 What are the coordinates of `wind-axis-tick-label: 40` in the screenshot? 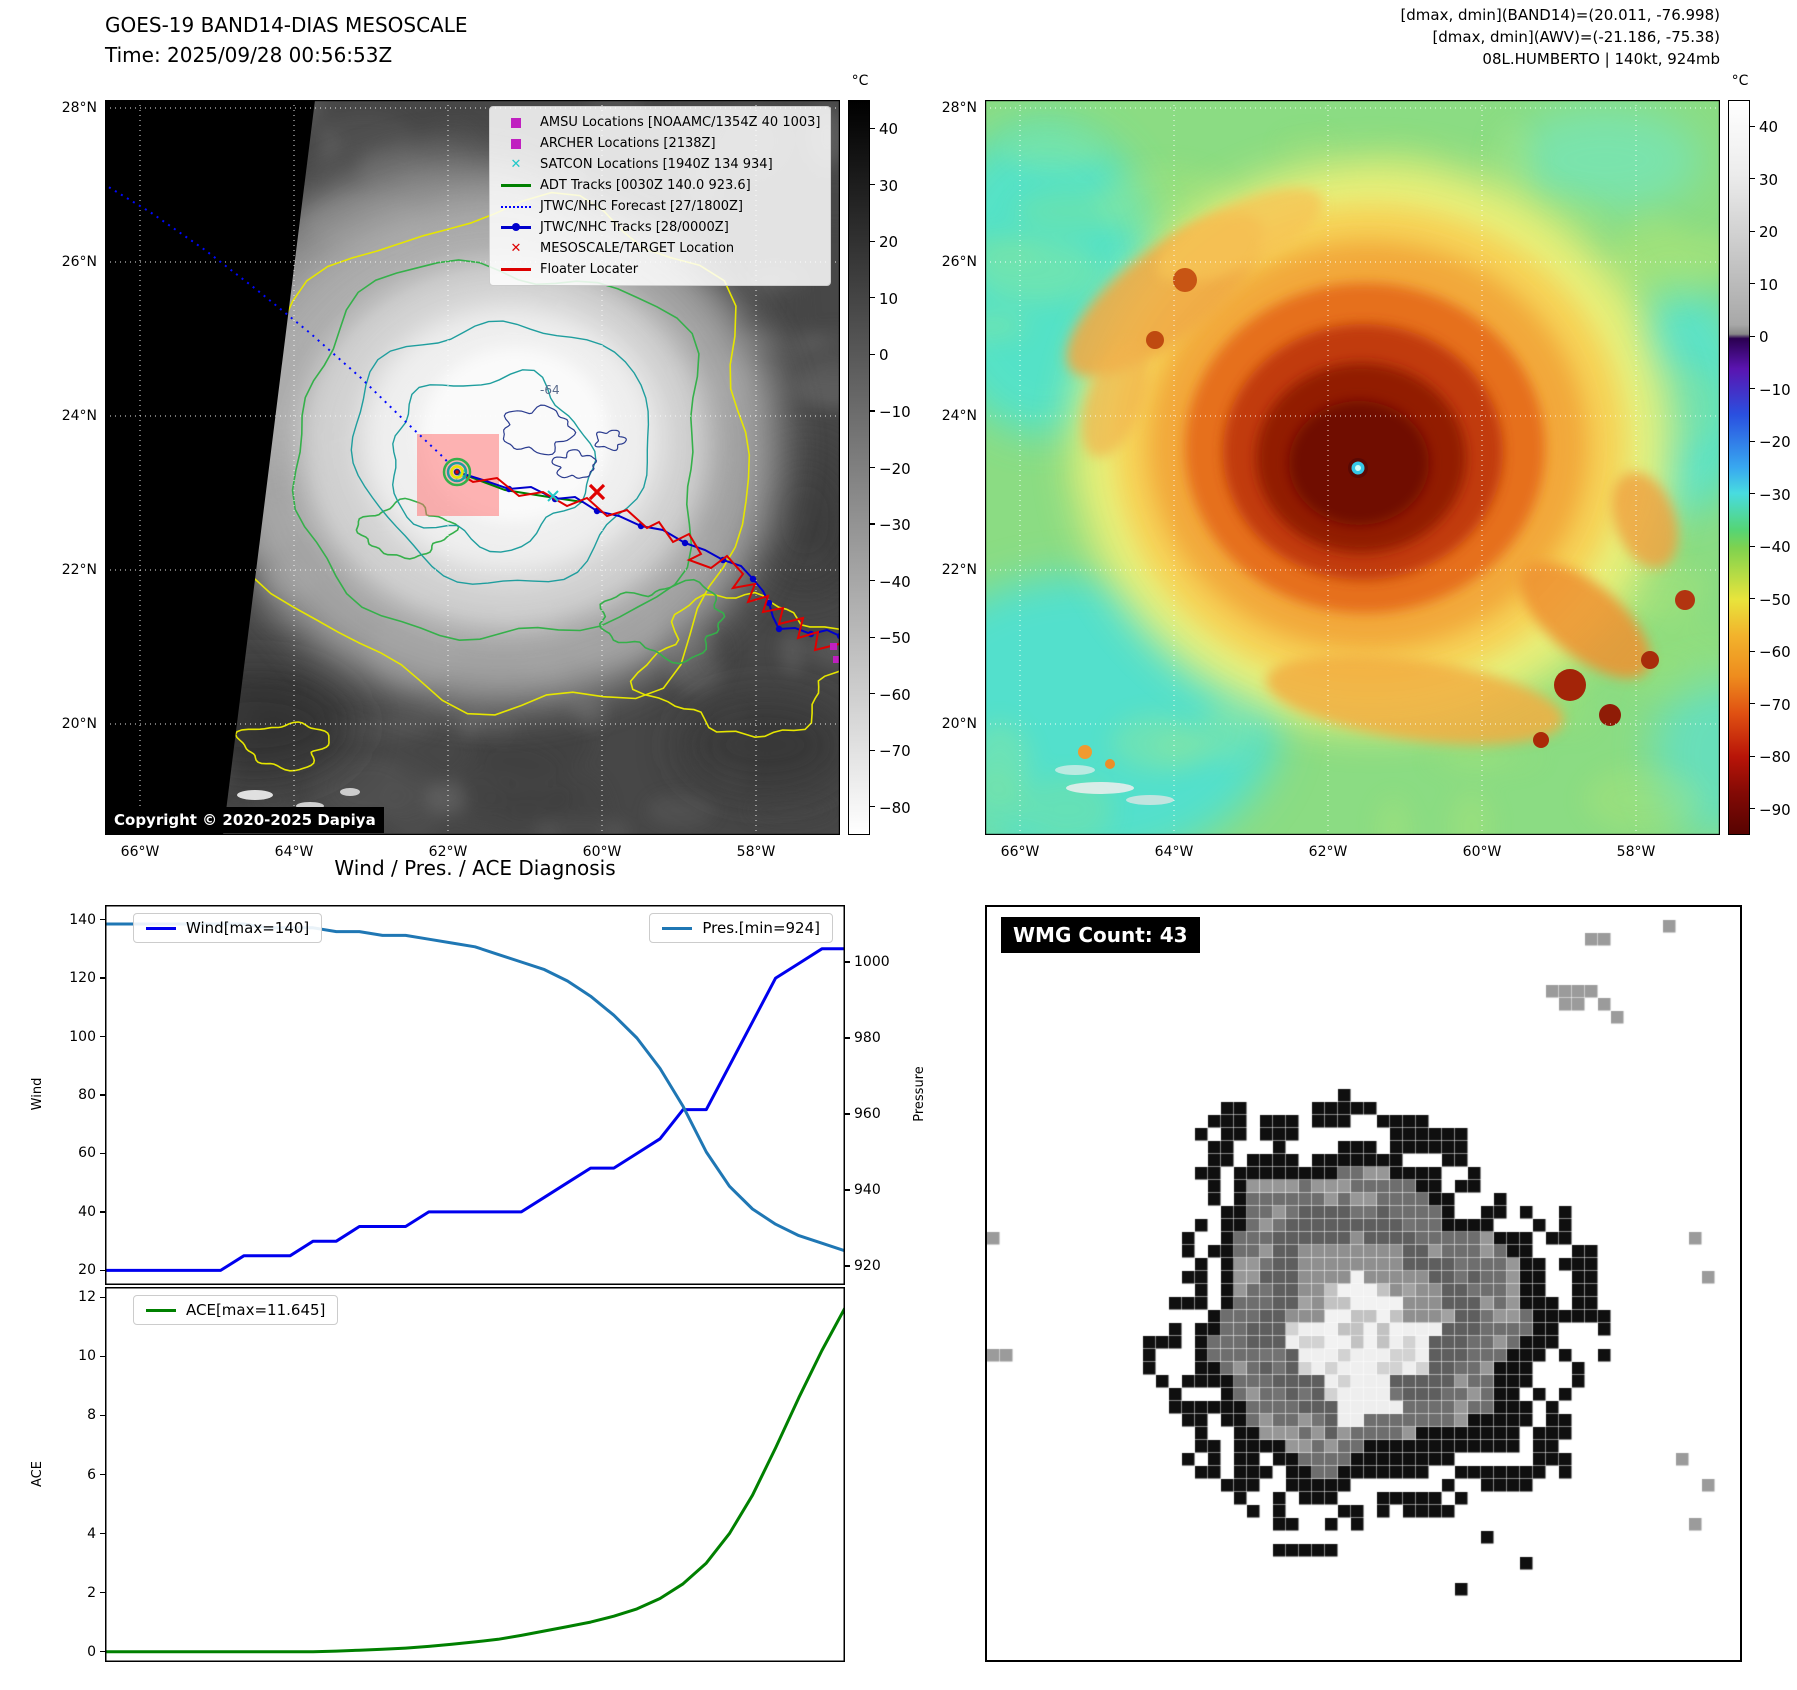 It's located at (87, 1211).